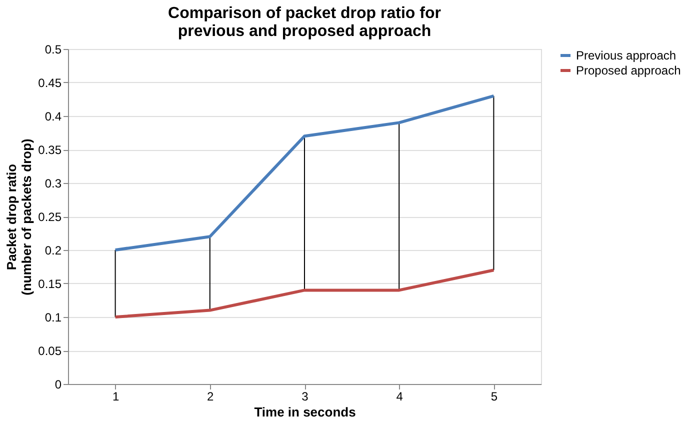 The image size is (686, 424). I want to click on y-tick-label: 0.2, so click(53, 251).